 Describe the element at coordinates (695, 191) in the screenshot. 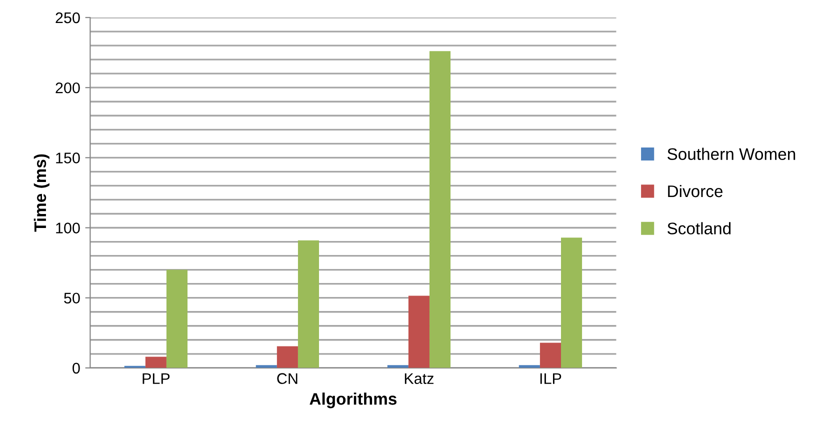

I see `legend-label: Divorce` at that location.